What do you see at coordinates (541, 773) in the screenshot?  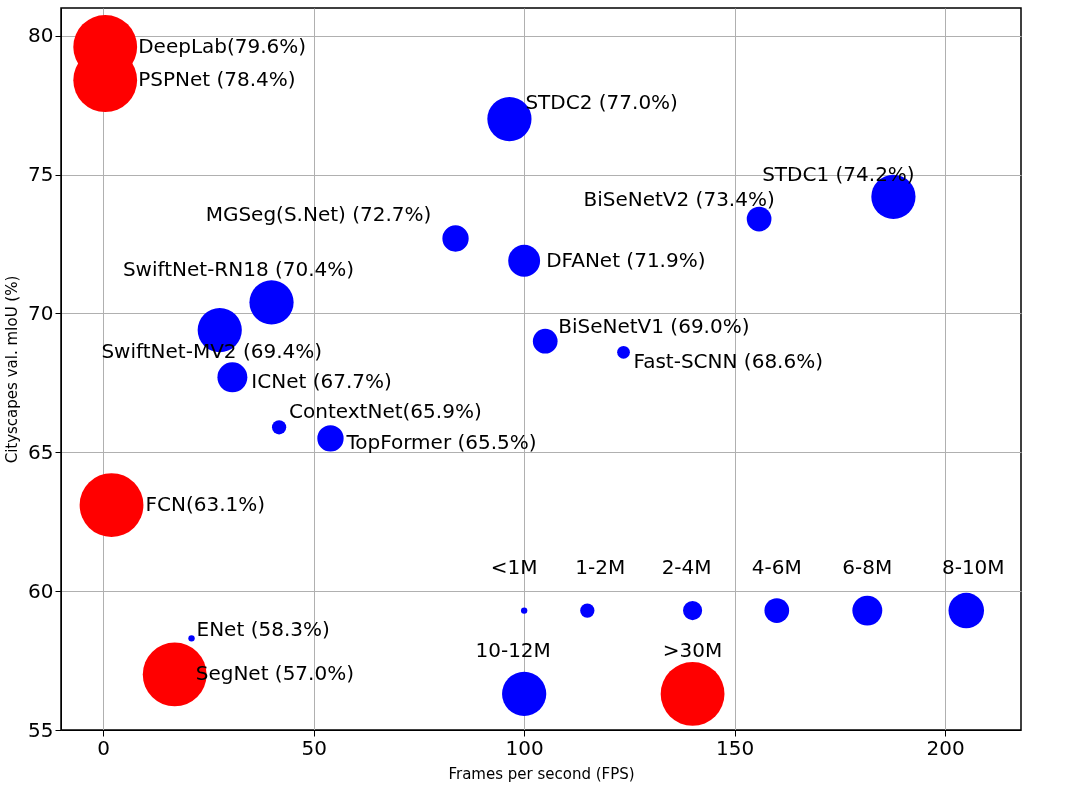 I see `x-axis-title: Frames per second (FPS)` at bounding box center [541, 773].